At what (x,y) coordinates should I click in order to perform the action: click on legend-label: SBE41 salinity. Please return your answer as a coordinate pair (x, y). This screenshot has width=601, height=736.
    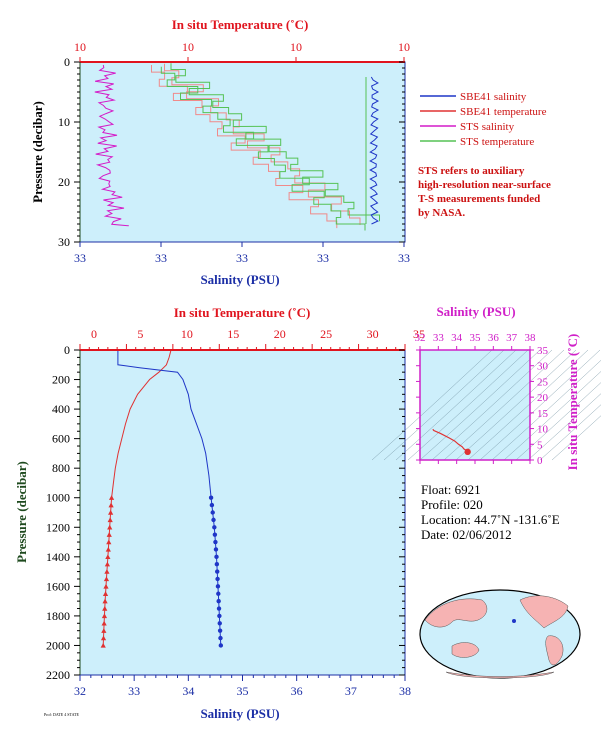
    Looking at the image, I should click on (493, 97).